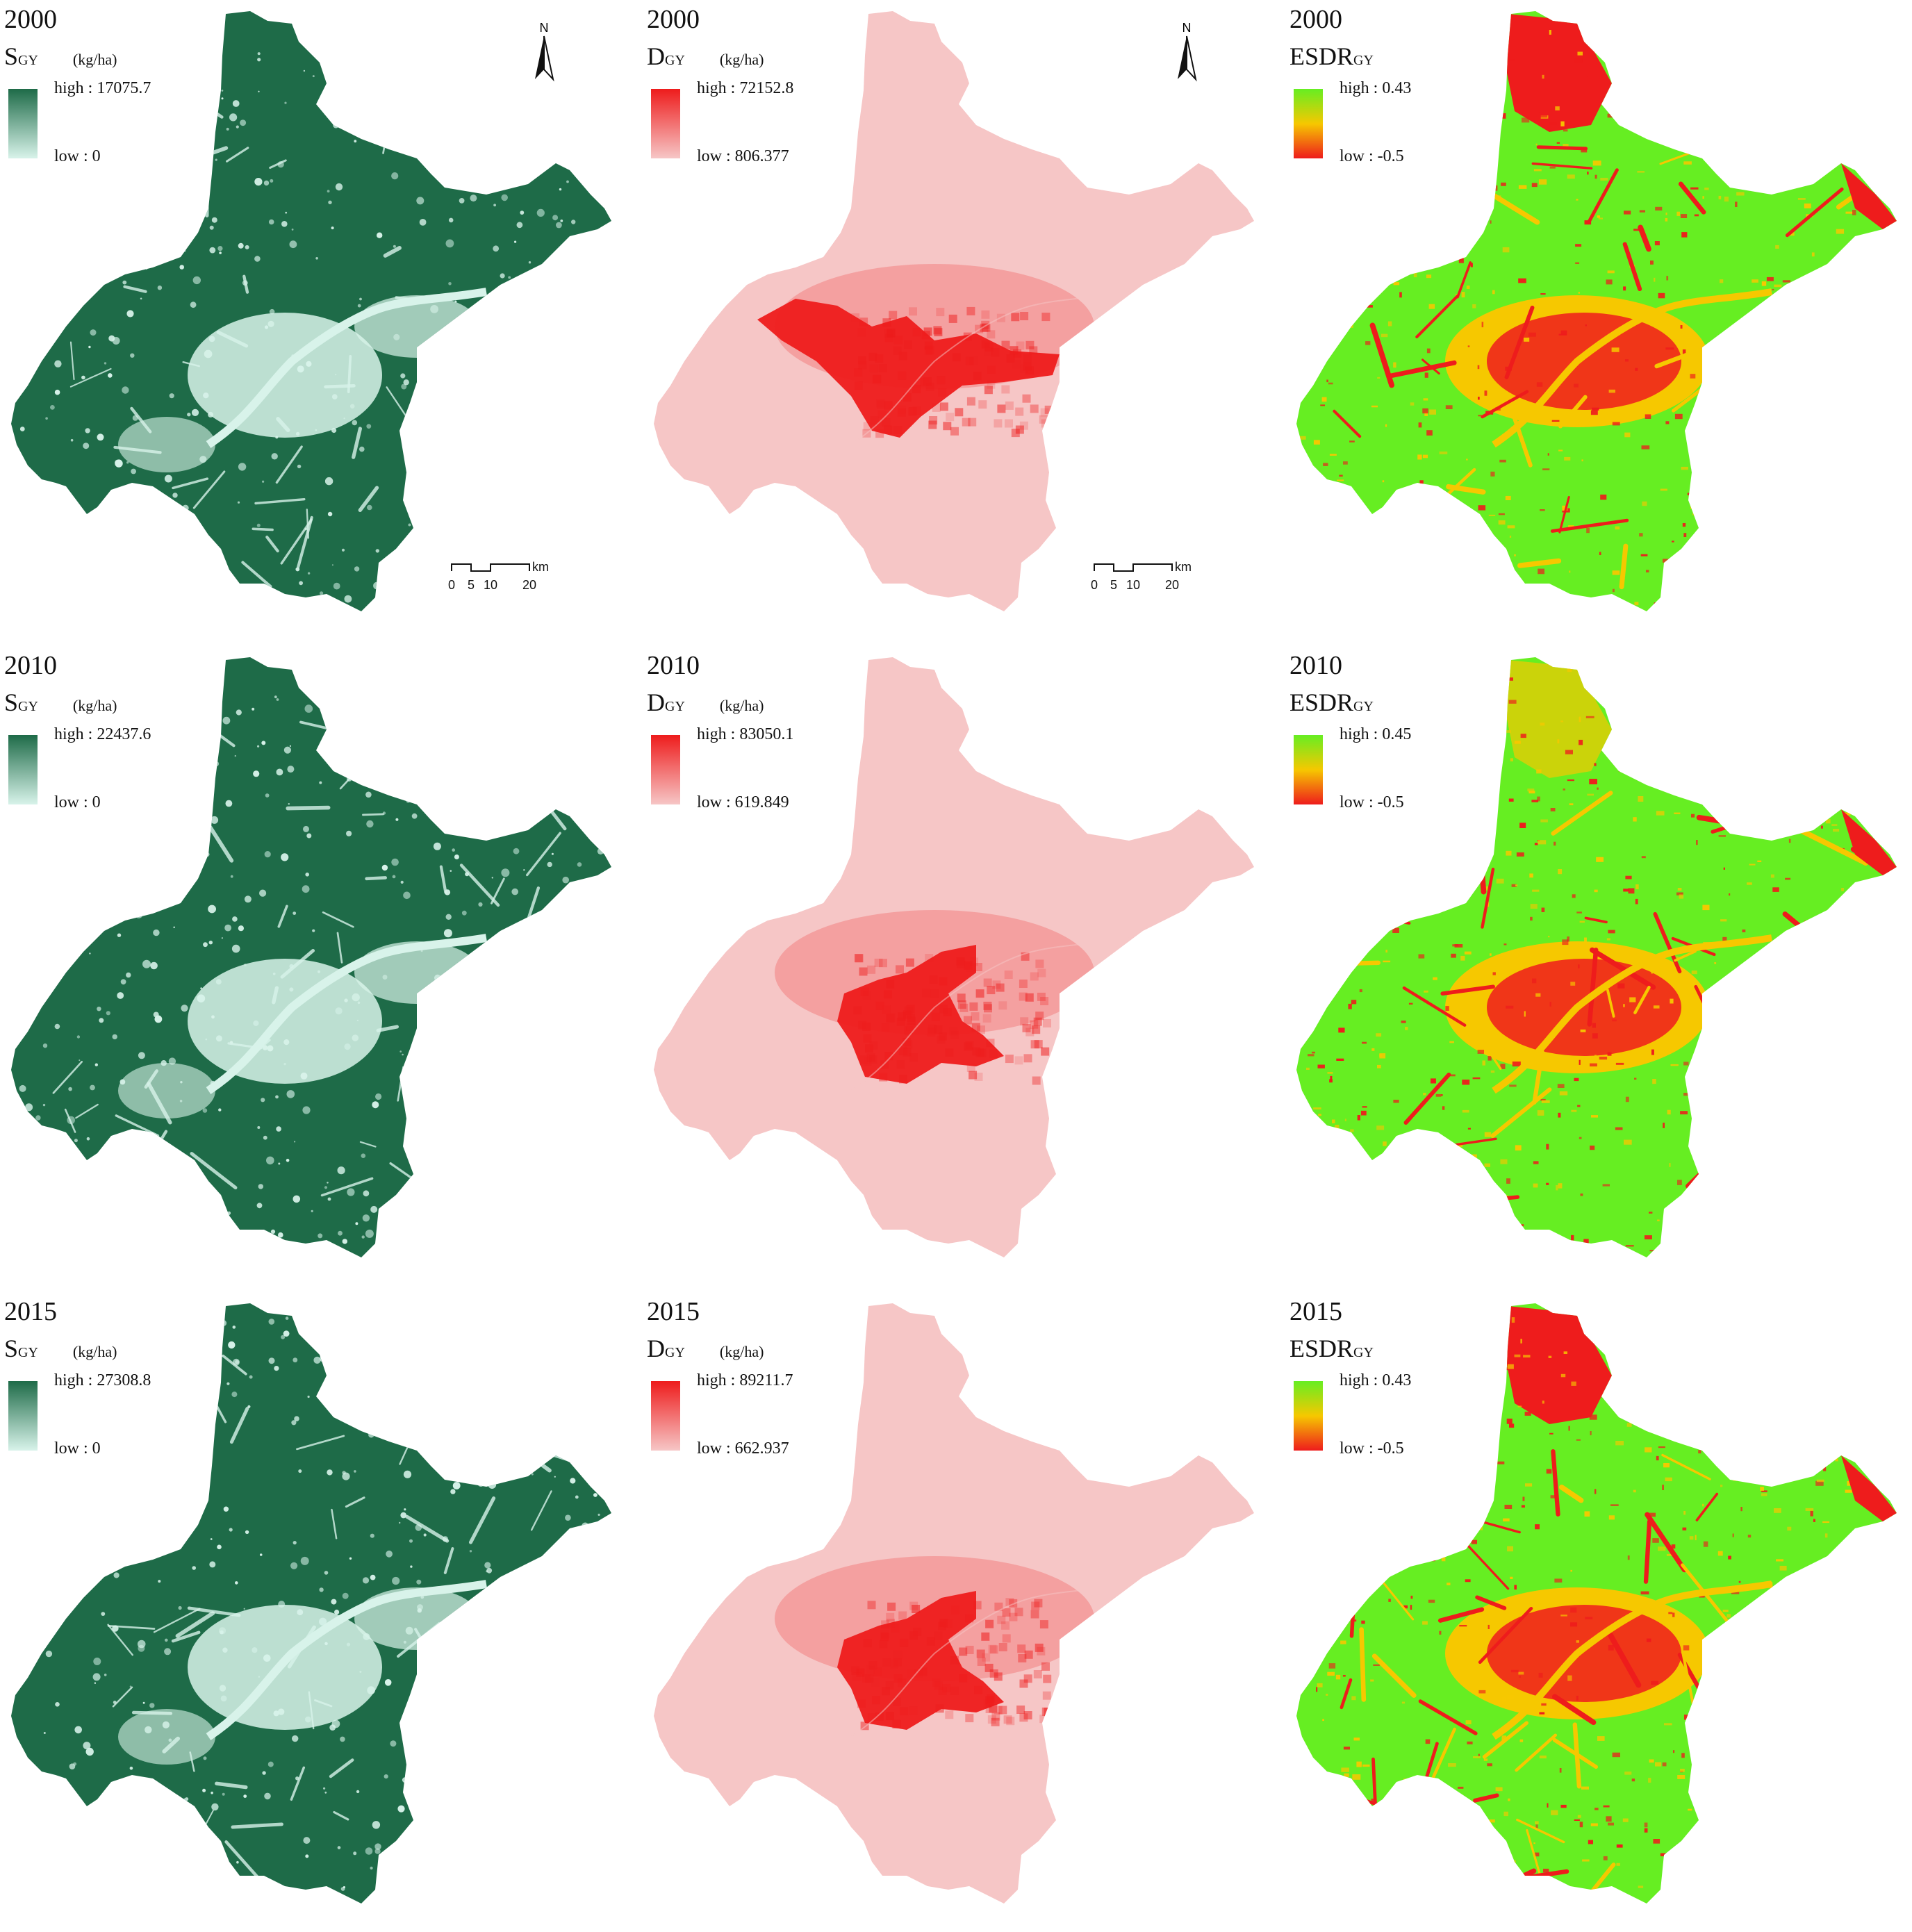 This screenshot has width=1912, height=1932. I want to click on supply-map-2015, so click(311, 1604).